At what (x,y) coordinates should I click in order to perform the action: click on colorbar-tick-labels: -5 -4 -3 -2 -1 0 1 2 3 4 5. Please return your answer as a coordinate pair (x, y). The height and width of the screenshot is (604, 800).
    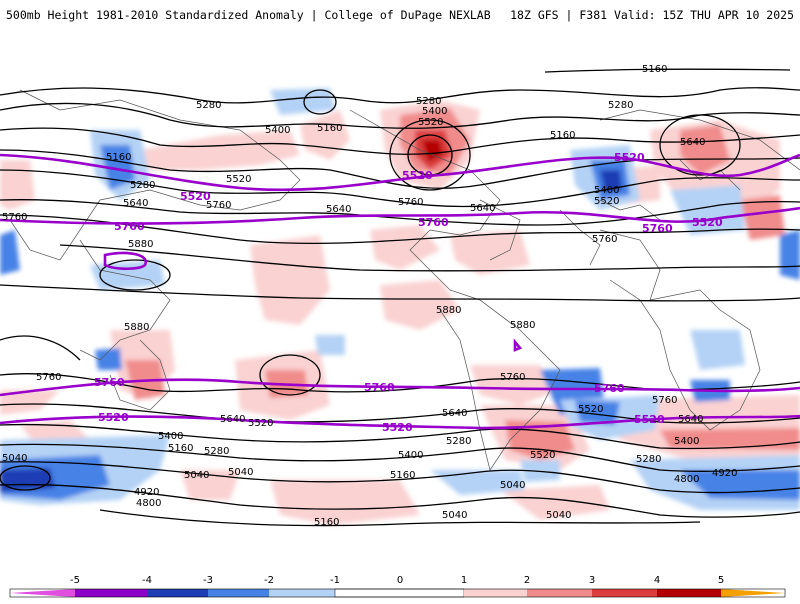
    Looking at the image, I should click on (397, 580).